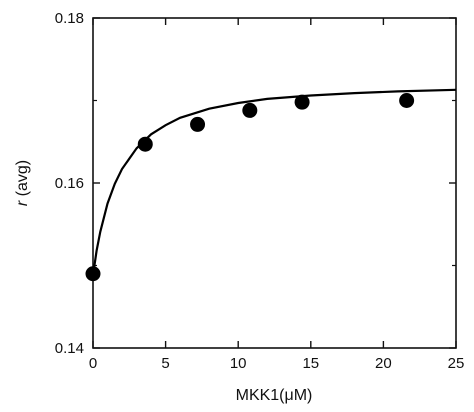  What do you see at coordinates (310, 363) in the screenshot?
I see `x-tick-label: 15` at bounding box center [310, 363].